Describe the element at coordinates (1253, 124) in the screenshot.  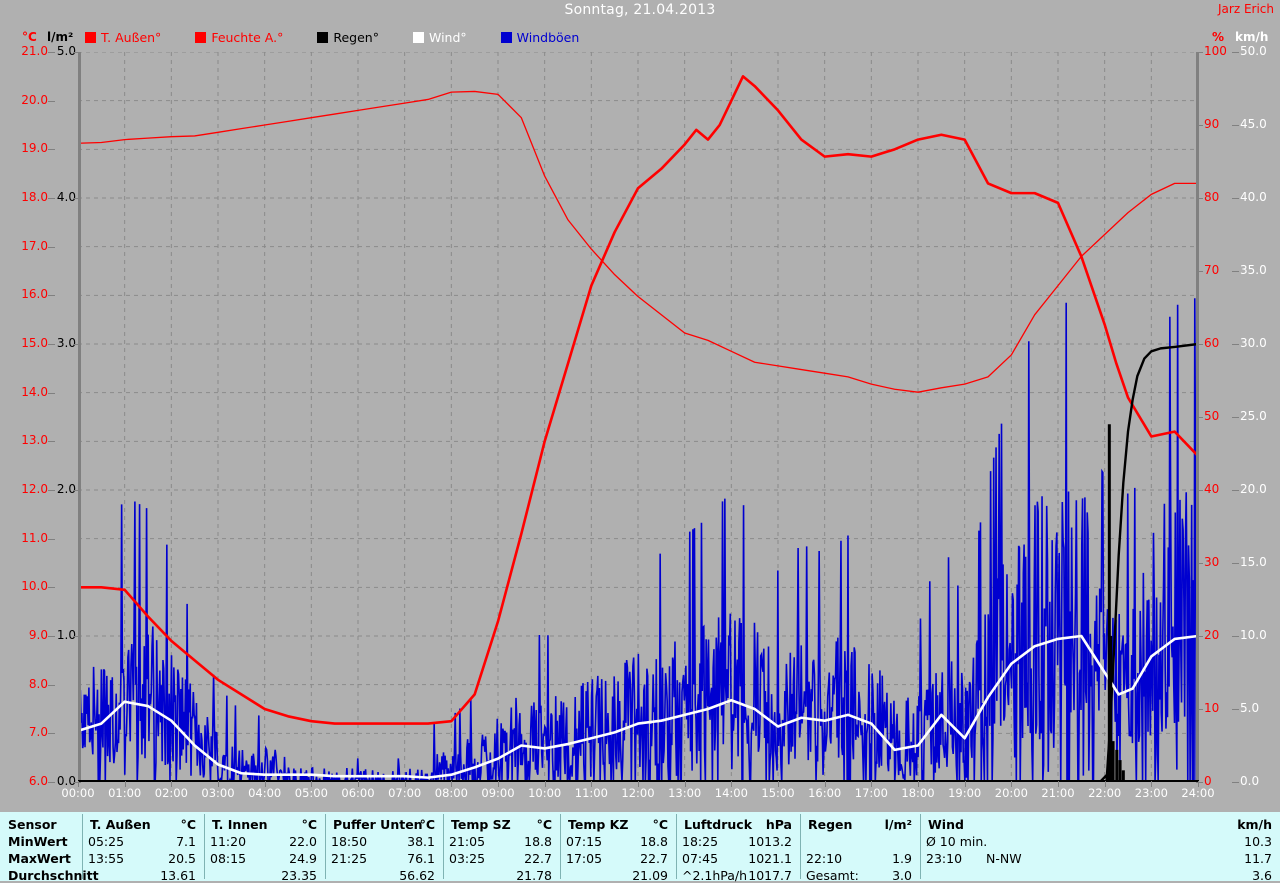
I see `axis-tick-label: 45.0` at that location.